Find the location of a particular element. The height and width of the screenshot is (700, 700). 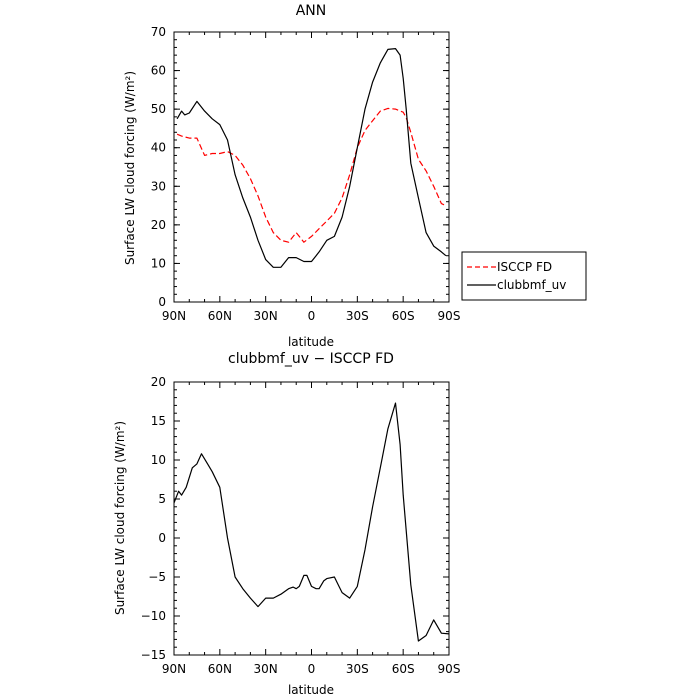

y-tick-label: 50 is located at coordinates (158, 109).